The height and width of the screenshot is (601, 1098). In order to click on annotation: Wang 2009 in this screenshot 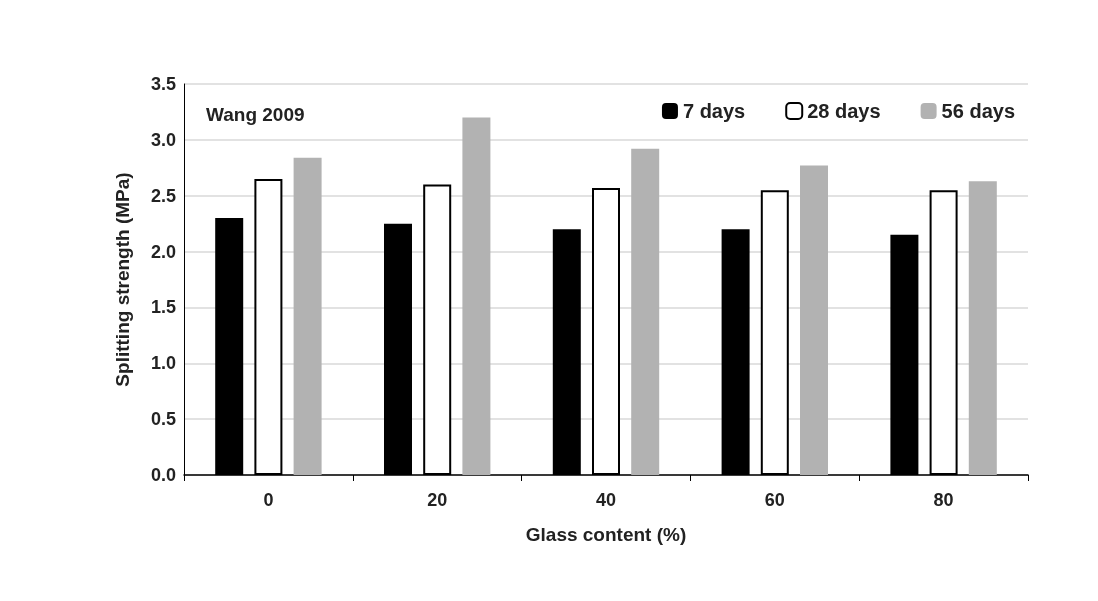, I will do `click(255, 114)`.